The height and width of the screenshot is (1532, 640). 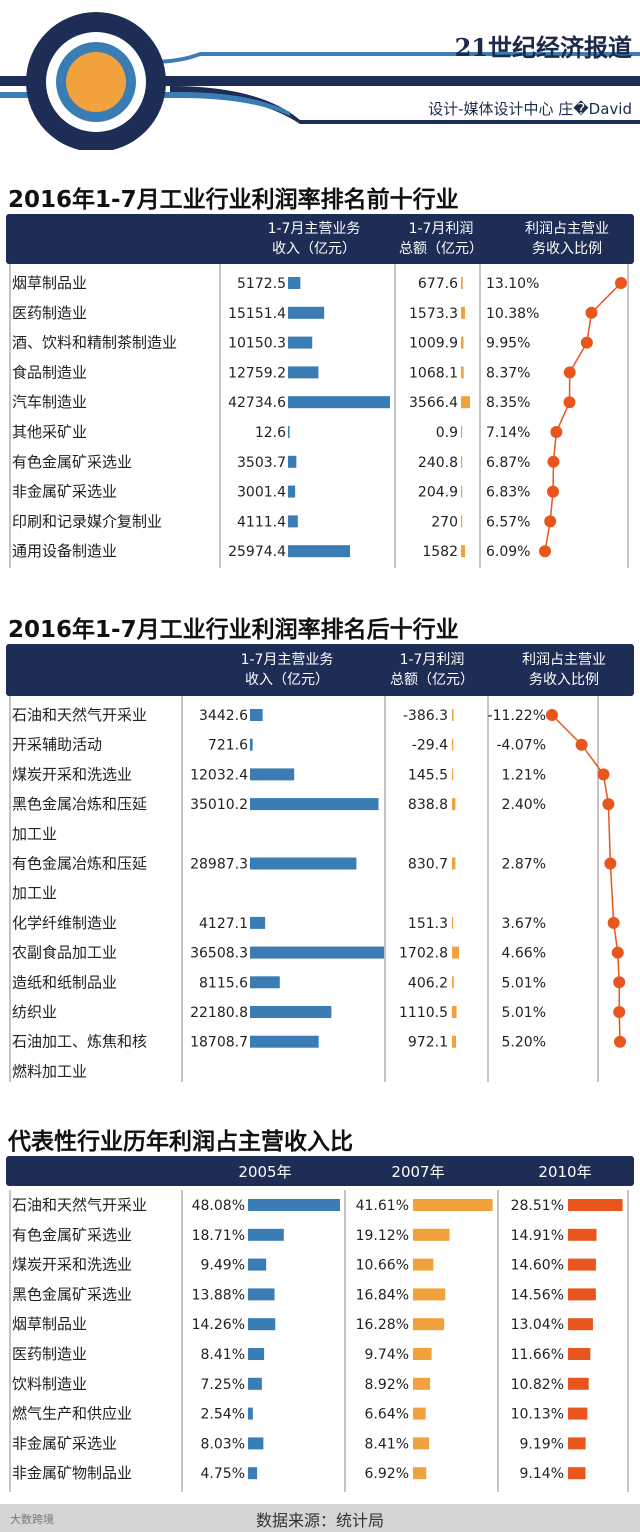 I want to click on category-label: 医药制造业, so click(x=49, y=1354).